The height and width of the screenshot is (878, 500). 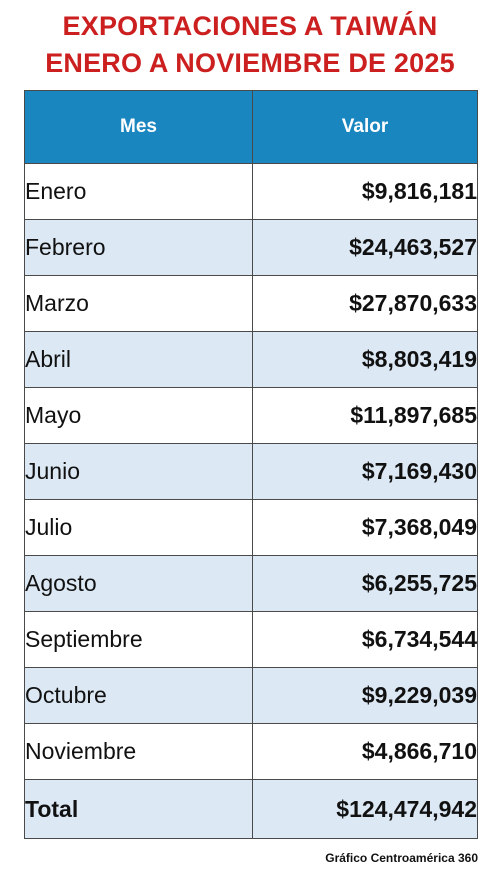 What do you see at coordinates (365, 639) in the screenshot?
I see `cell-valor: $6,734,544` at bounding box center [365, 639].